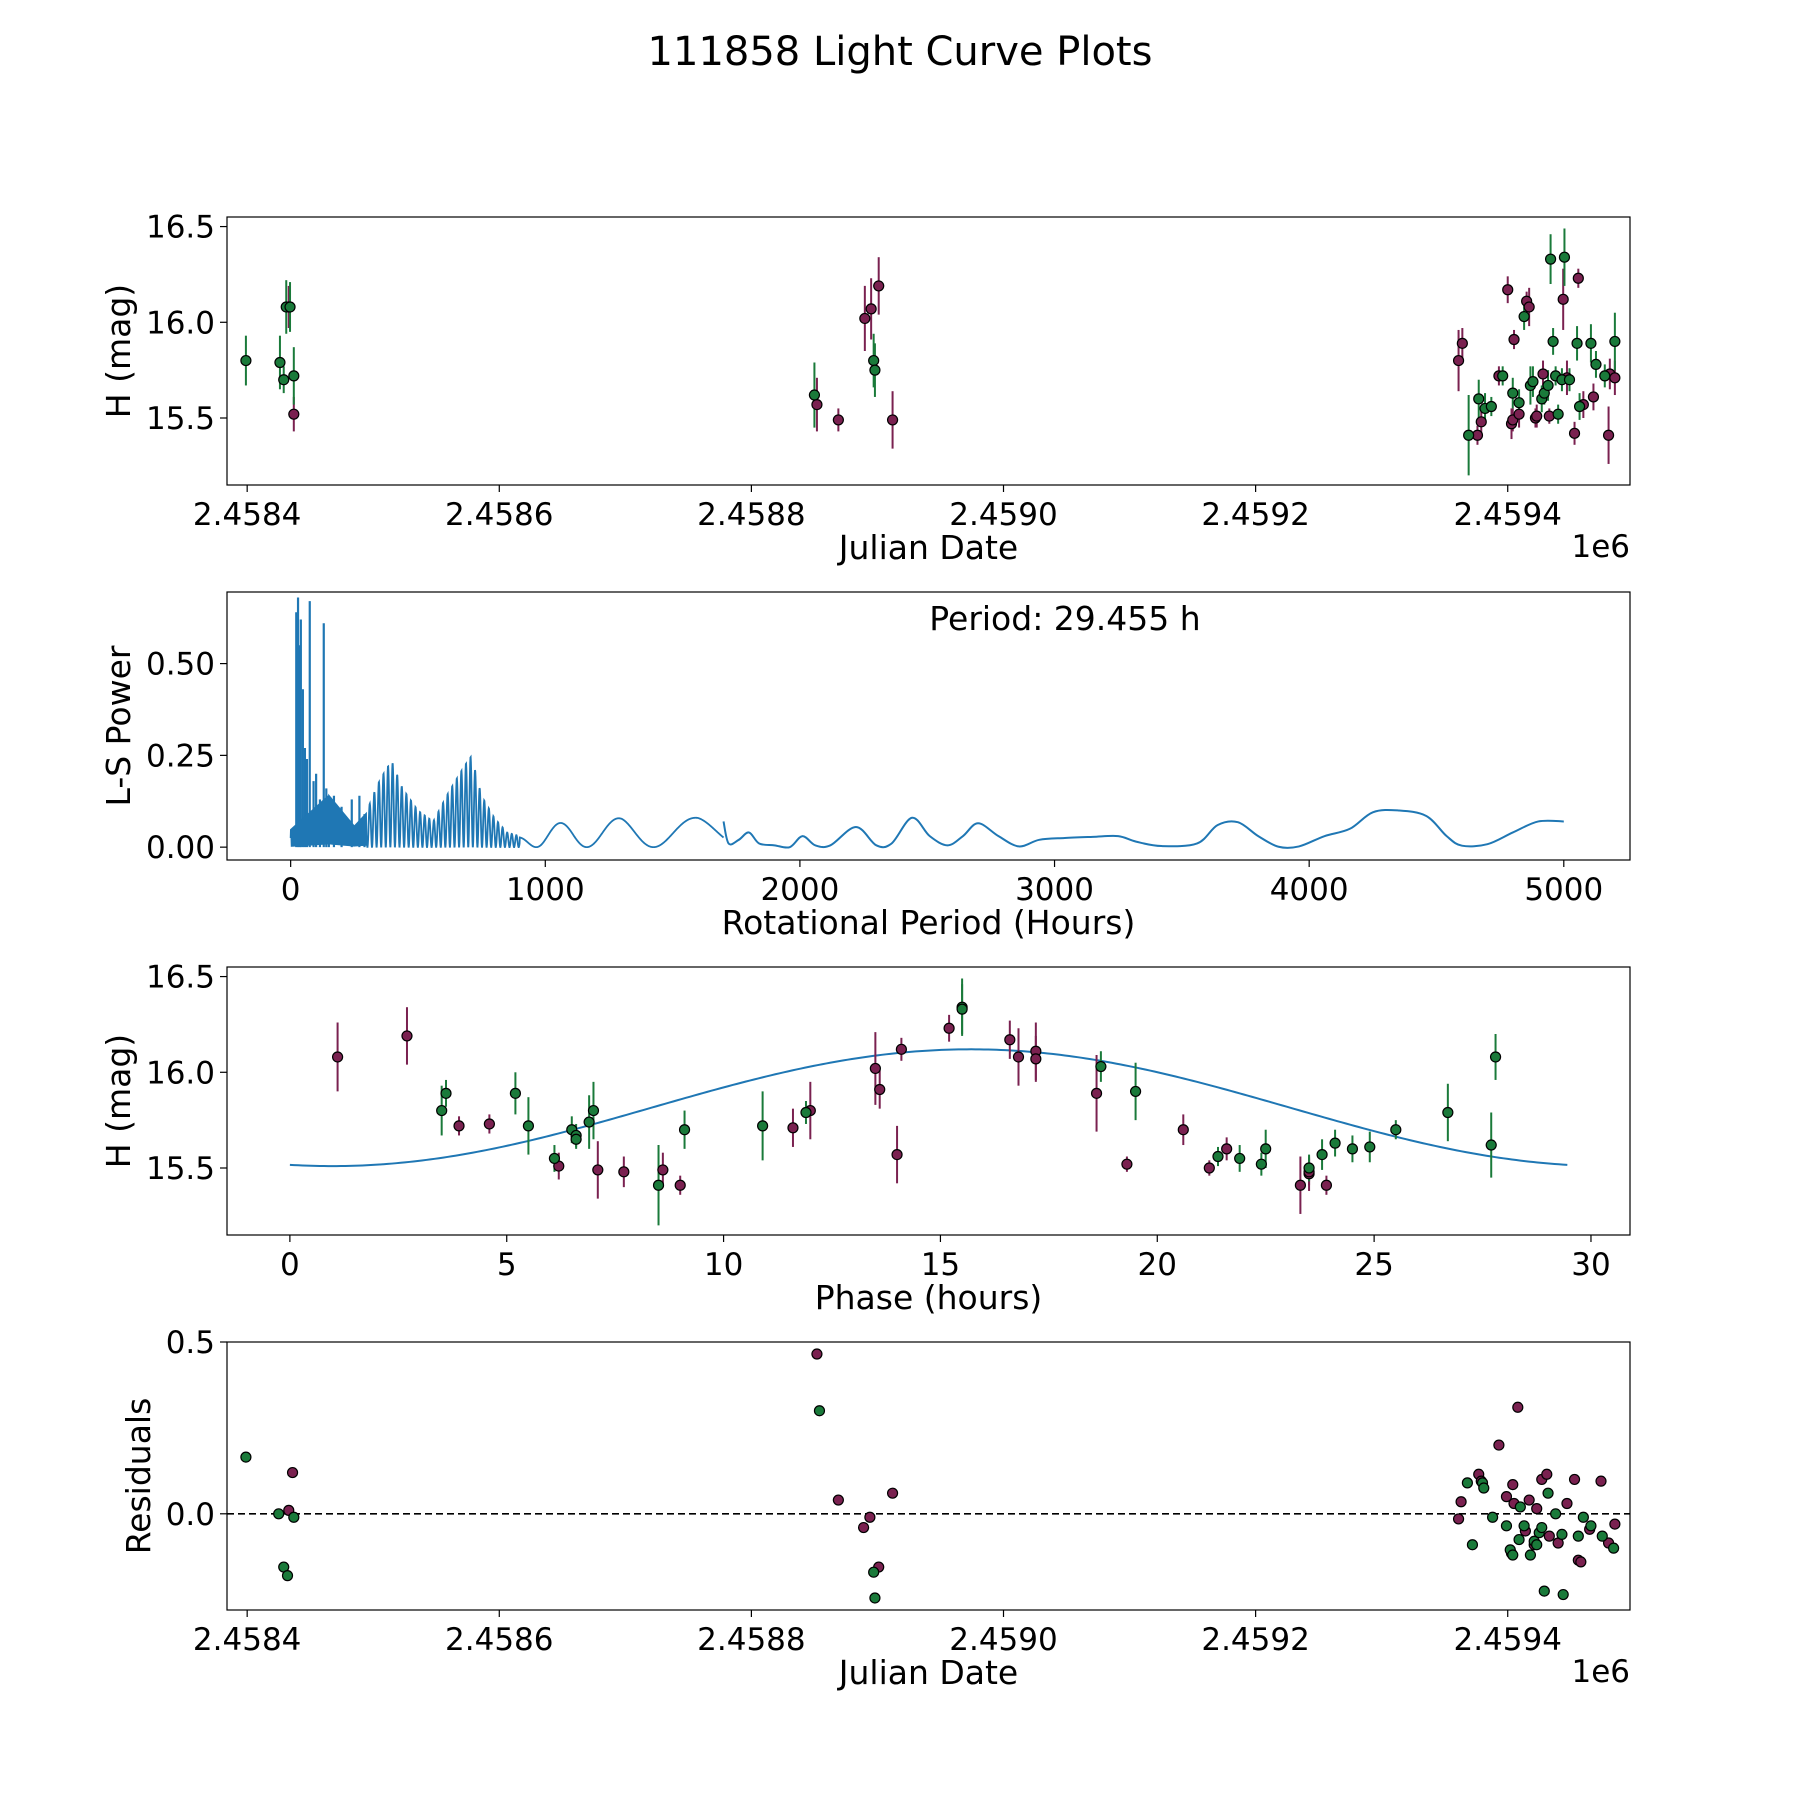 Image resolution: width=1800 pixels, height=1800 pixels. Describe the element at coordinates (1563, 890) in the screenshot. I see `periodogram-xtick-label: 5000` at that location.